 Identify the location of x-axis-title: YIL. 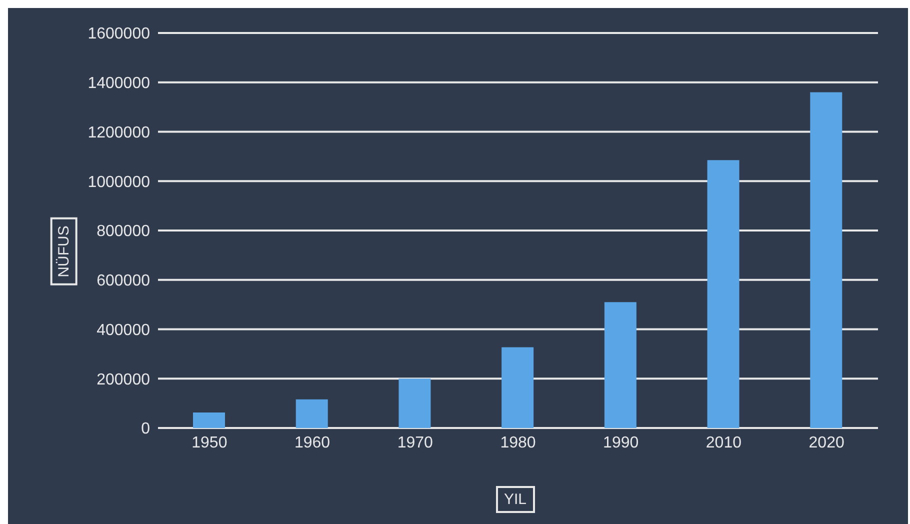
(515, 499).